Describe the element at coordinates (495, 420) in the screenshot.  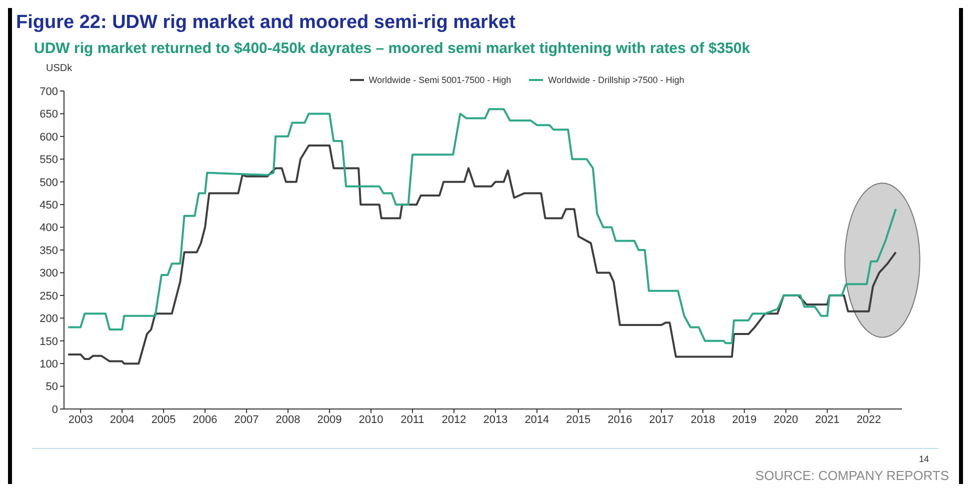
I see `x-tick-label: 2013` at that location.